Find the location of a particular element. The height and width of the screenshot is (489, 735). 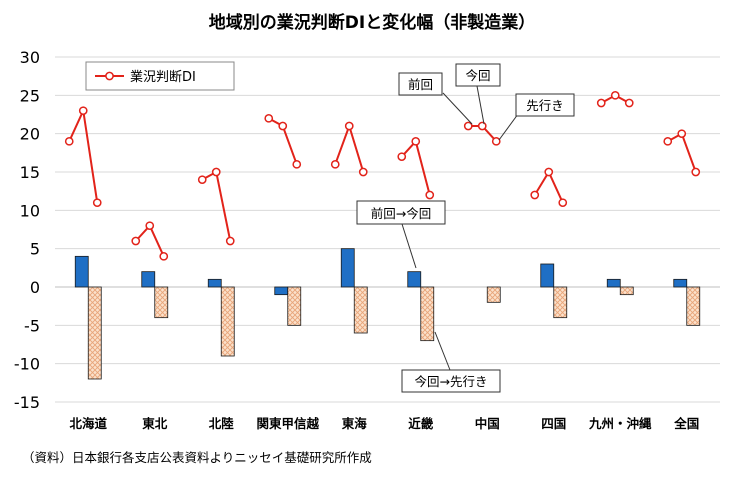

y-tick-label: 5 is located at coordinates (35, 249).